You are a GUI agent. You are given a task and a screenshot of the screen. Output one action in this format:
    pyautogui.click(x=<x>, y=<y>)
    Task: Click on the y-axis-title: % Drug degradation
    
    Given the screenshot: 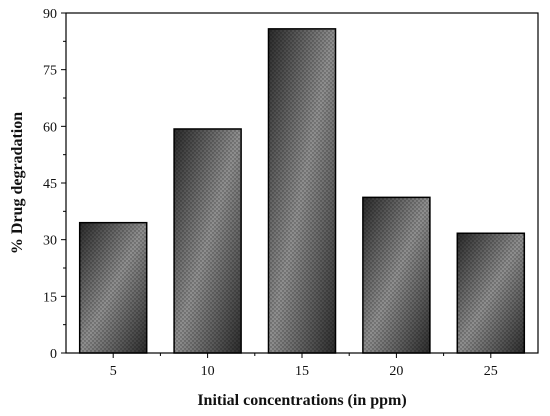 What is the action you would take?
    pyautogui.click(x=17, y=183)
    